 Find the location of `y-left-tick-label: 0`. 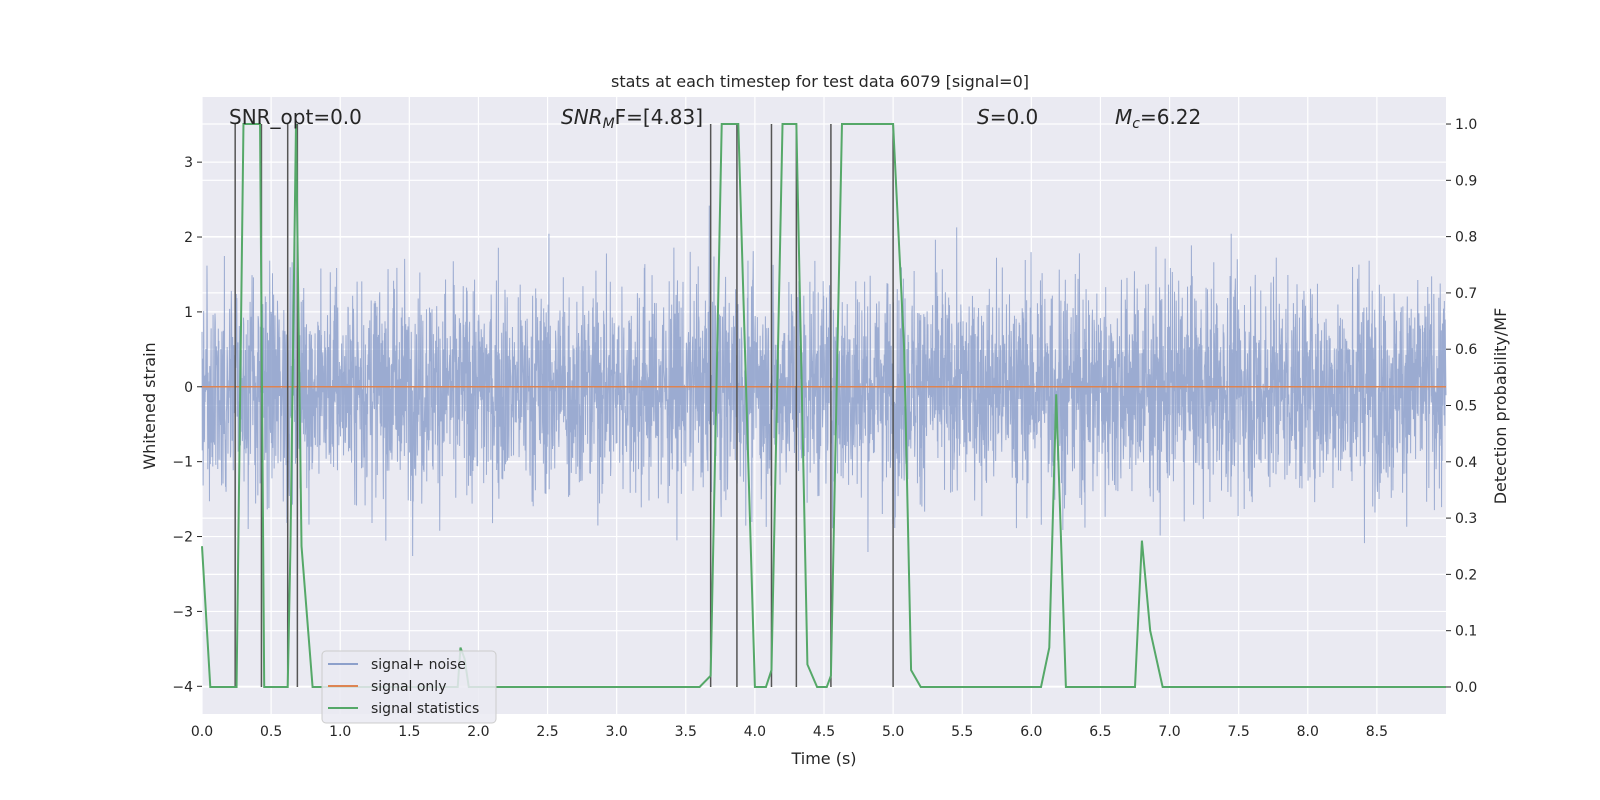

y-left-tick-label: 0 is located at coordinates (188, 388).